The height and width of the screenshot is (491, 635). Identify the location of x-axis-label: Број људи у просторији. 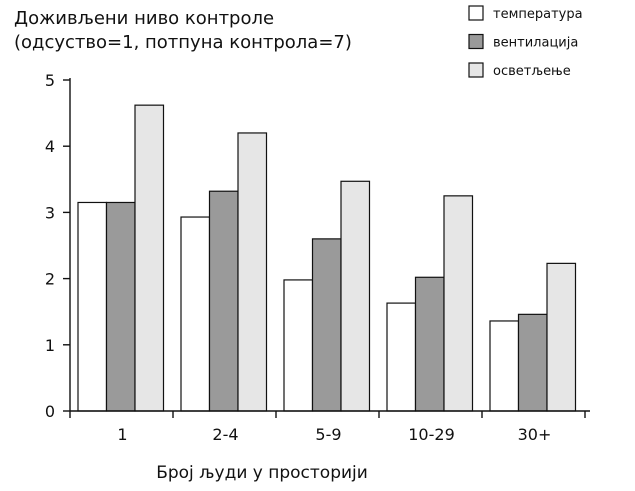
(262, 473).